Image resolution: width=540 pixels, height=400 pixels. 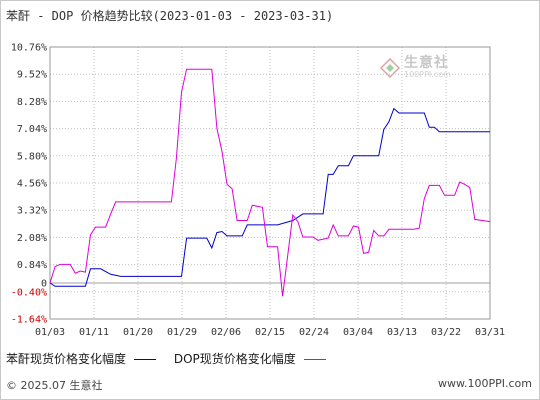 What do you see at coordinates (427, 74) in the screenshot?
I see `watermark-subtext: 100PPI.com` at bounding box center [427, 74].